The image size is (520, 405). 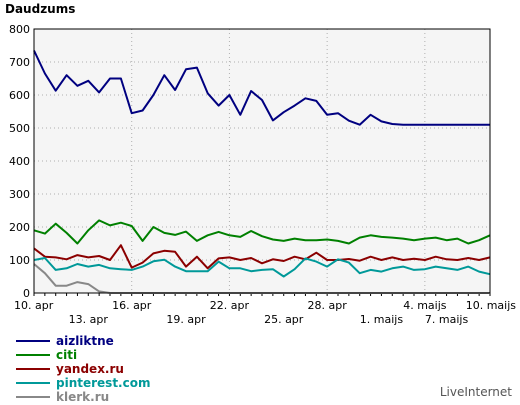 What do you see at coordinates (89, 319) in the screenshot?
I see `x-tick-label: 13. apr` at bounding box center [89, 319].